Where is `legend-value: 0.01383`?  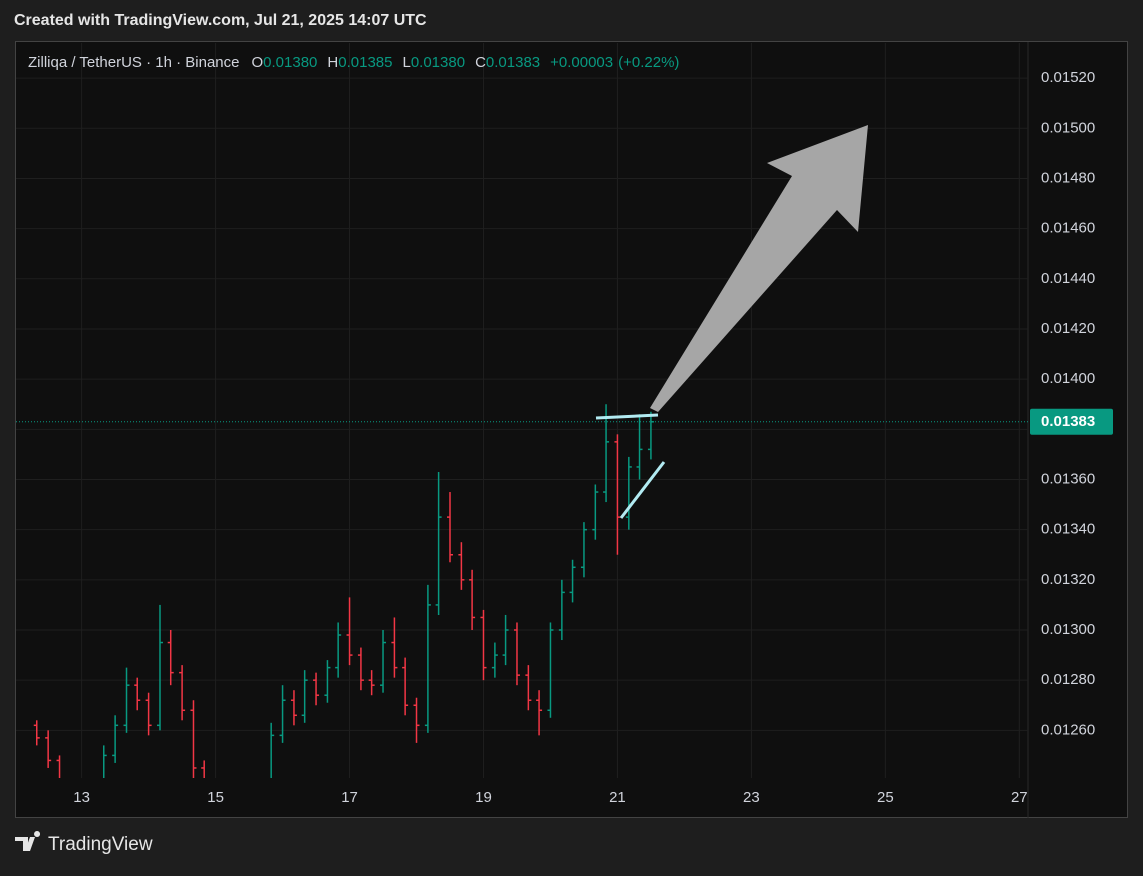
legend-value: 0.01383 is located at coordinates (513, 62).